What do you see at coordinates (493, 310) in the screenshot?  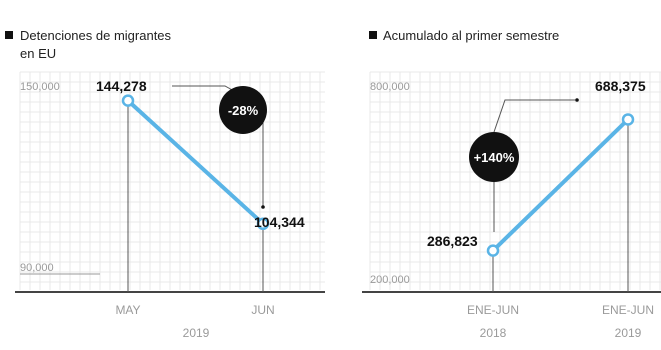 I see `chart-2-xtick-2018: ENE-JUN` at bounding box center [493, 310].